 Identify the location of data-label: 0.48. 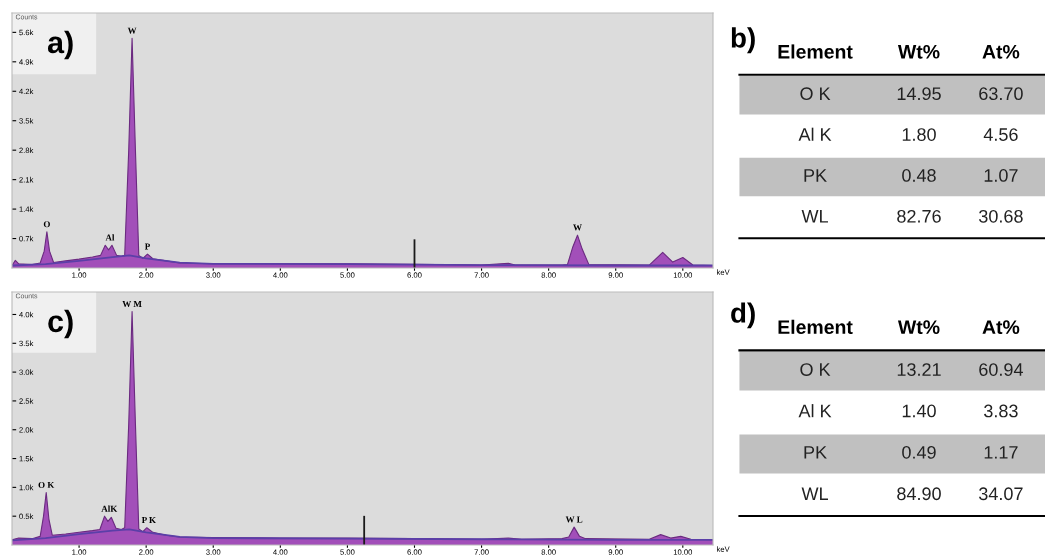
(919, 175).